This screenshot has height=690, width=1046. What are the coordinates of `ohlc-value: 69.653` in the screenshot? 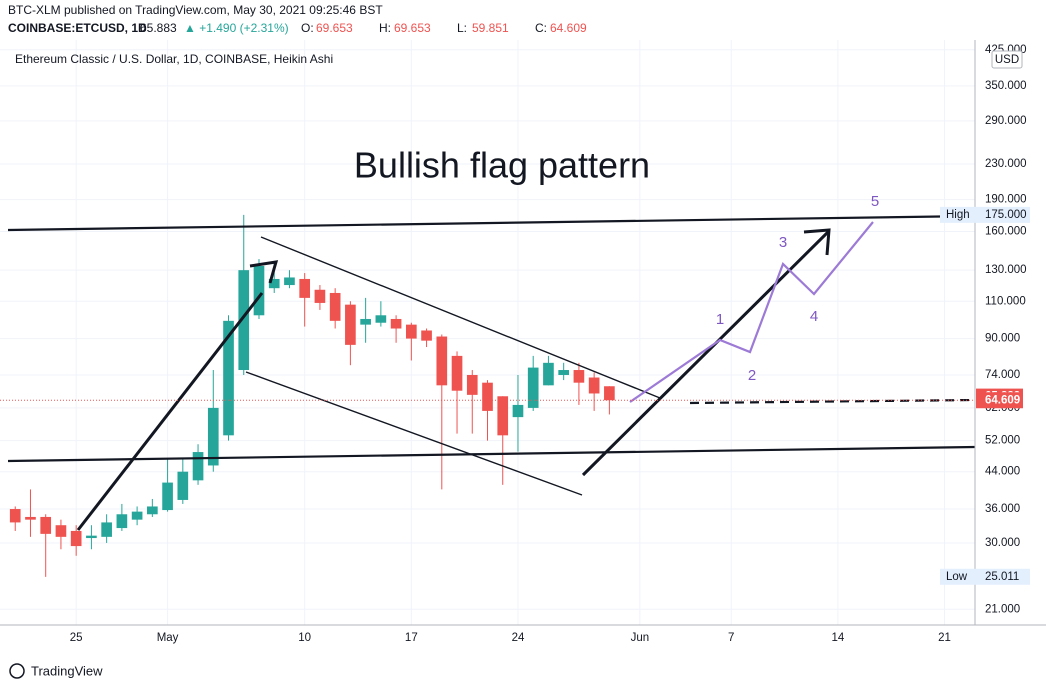 It's located at (334, 28).